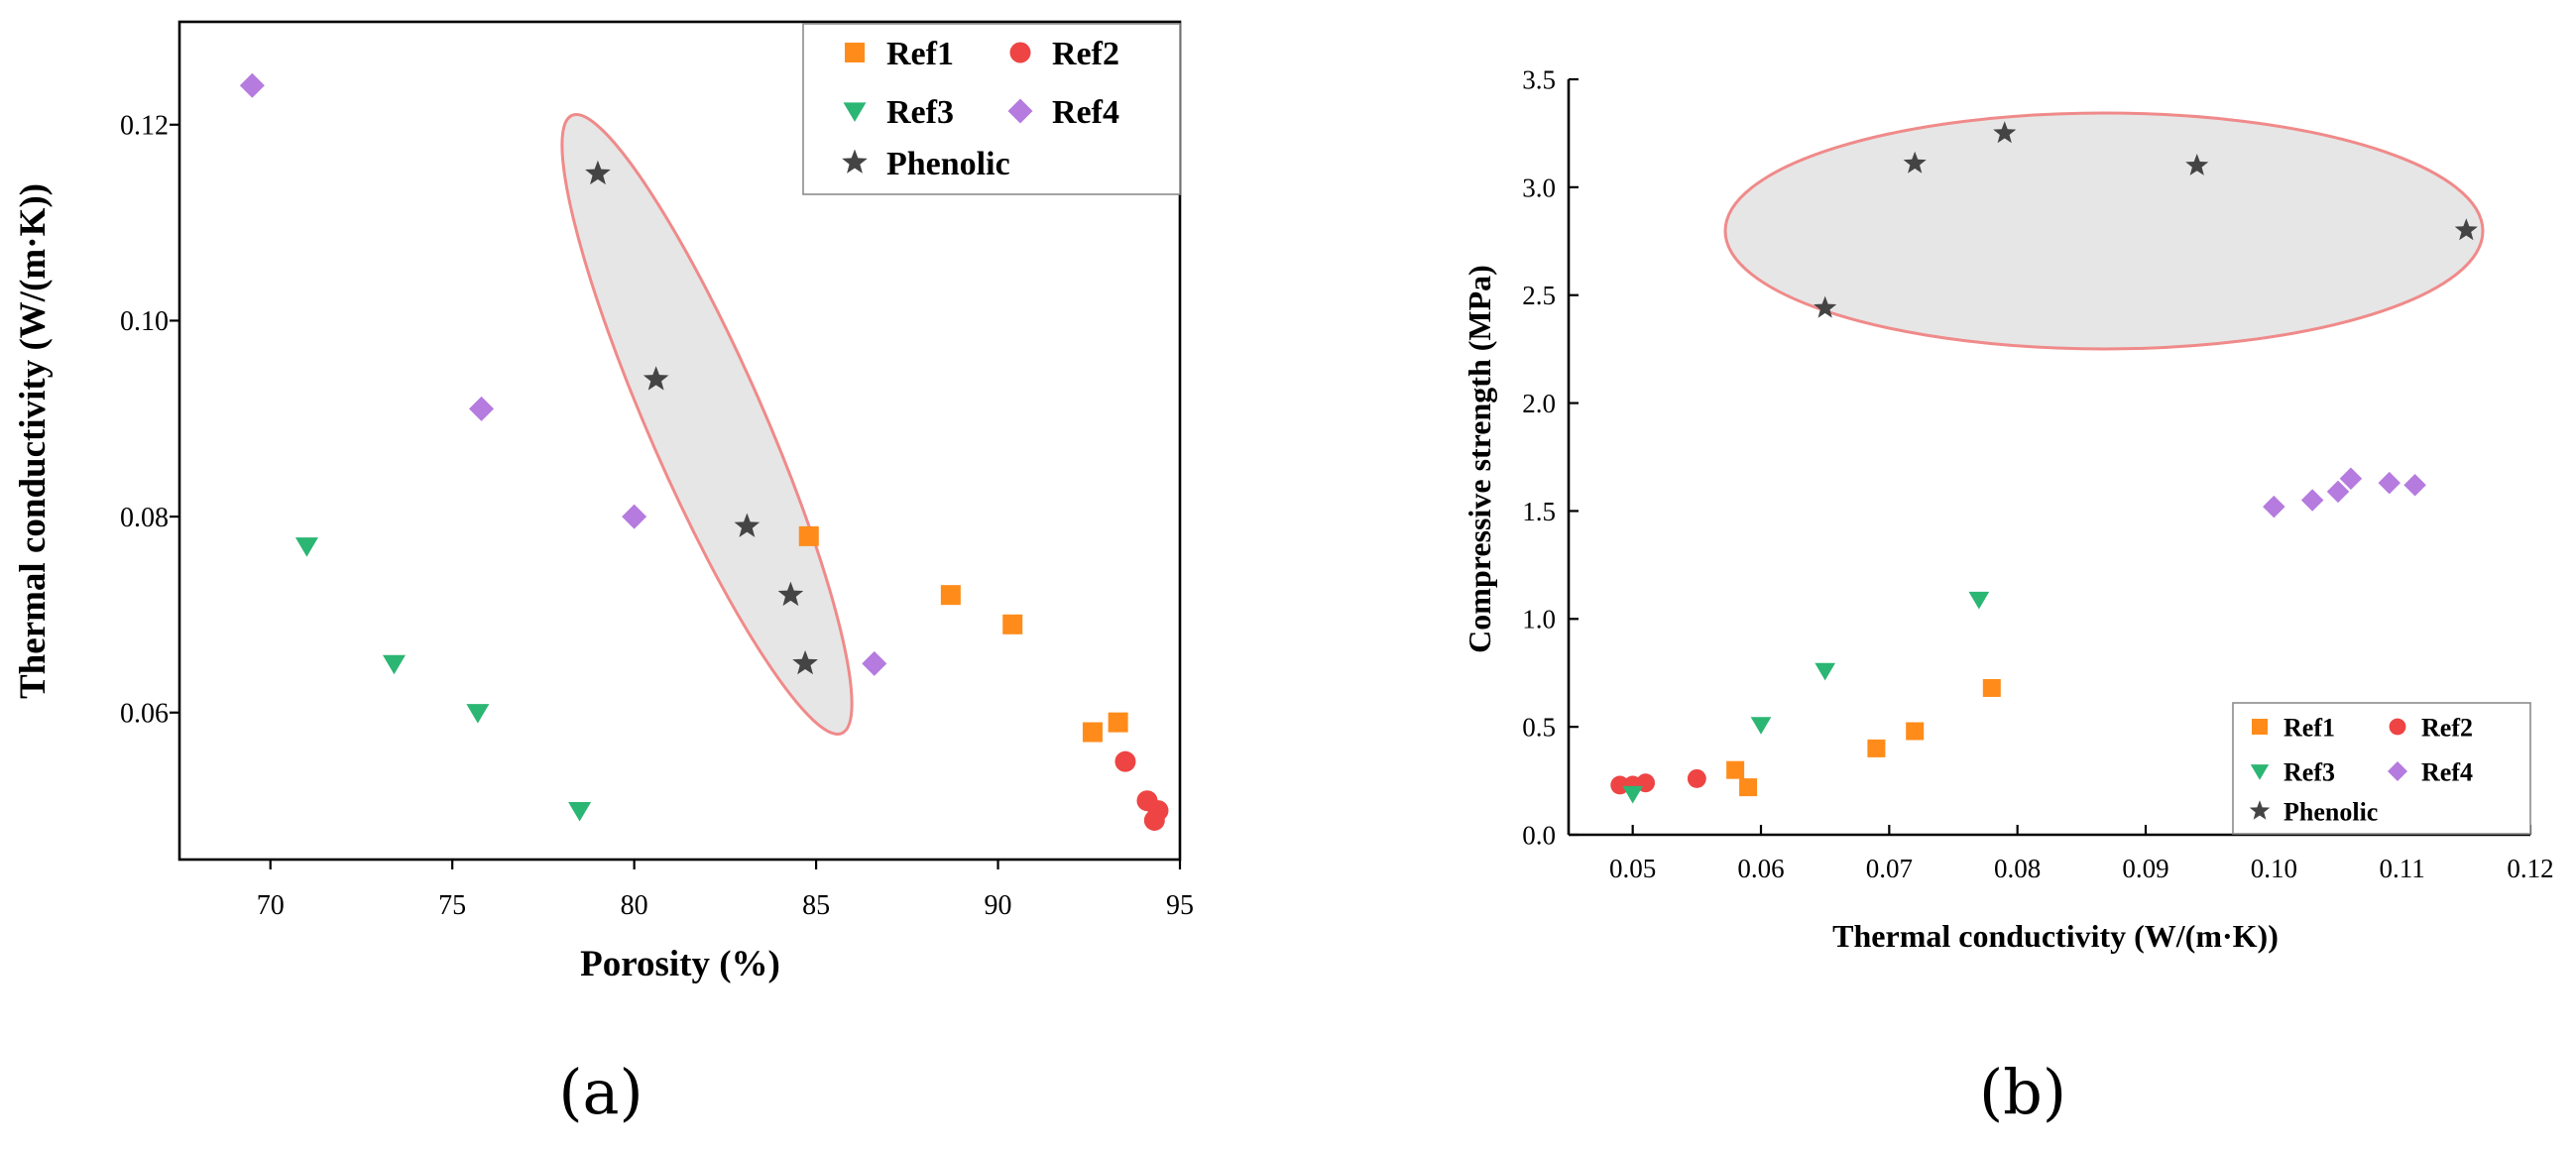 This screenshot has width=2576, height=1152. Describe the element at coordinates (452, 905) in the screenshot. I see `chart-a-xtick-label: 75` at that location.